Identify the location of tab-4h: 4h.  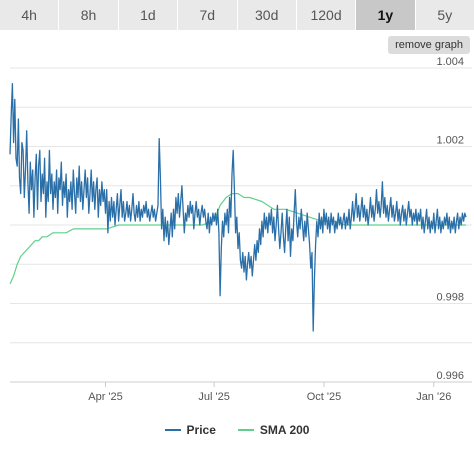
(30, 15).